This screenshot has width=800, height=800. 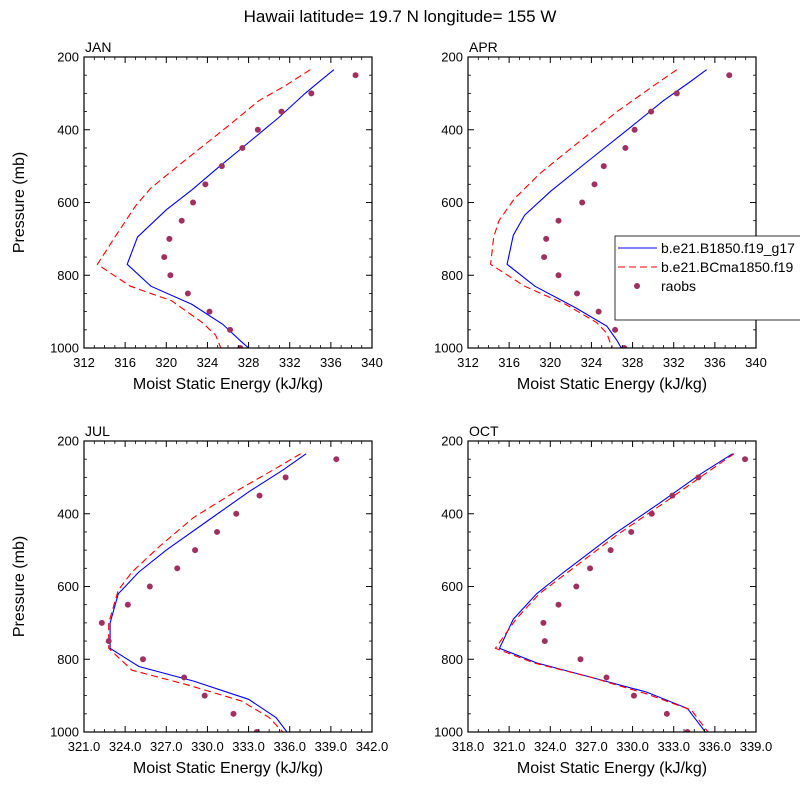 I want to click on series-line-b1850-jan, so click(x=230, y=208).